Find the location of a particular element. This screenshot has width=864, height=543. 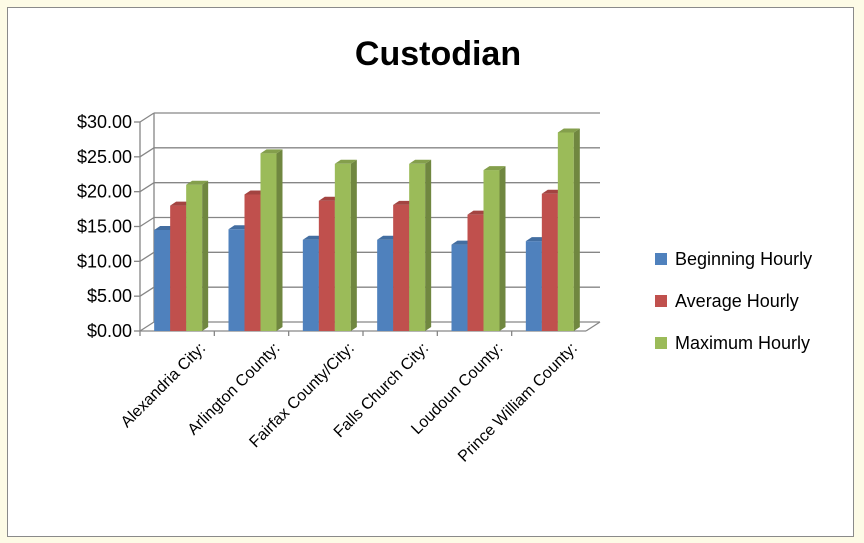

y-tick-label: $25.00 is located at coordinates (104, 157).